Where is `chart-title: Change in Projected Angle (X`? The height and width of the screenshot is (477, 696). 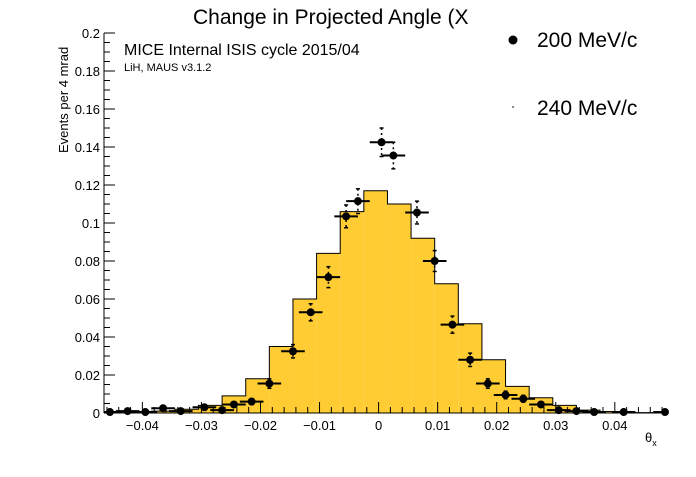
chart-title: Change in Projected Angle (X is located at coordinates (331, 17).